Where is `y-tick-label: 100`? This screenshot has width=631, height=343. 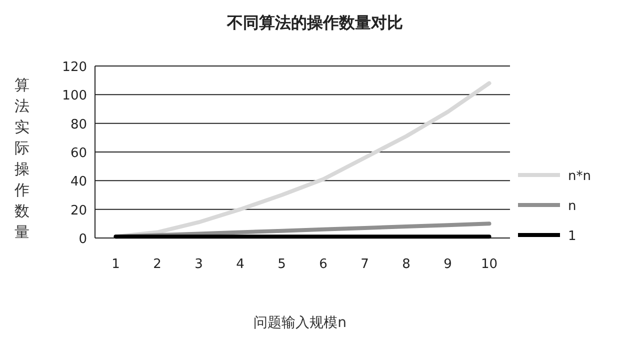
y-tick-label: 100 is located at coordinates (74, 96).